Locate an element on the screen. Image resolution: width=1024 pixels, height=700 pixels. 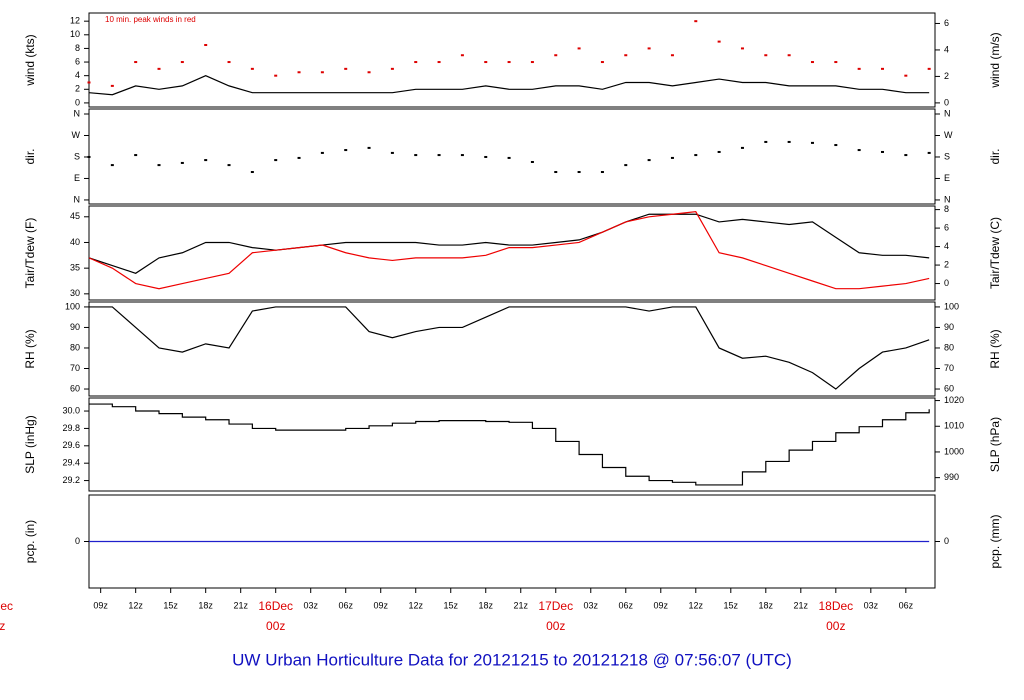
y2-axis-label: SLP (hPa) is located at coordinates (995, 444).